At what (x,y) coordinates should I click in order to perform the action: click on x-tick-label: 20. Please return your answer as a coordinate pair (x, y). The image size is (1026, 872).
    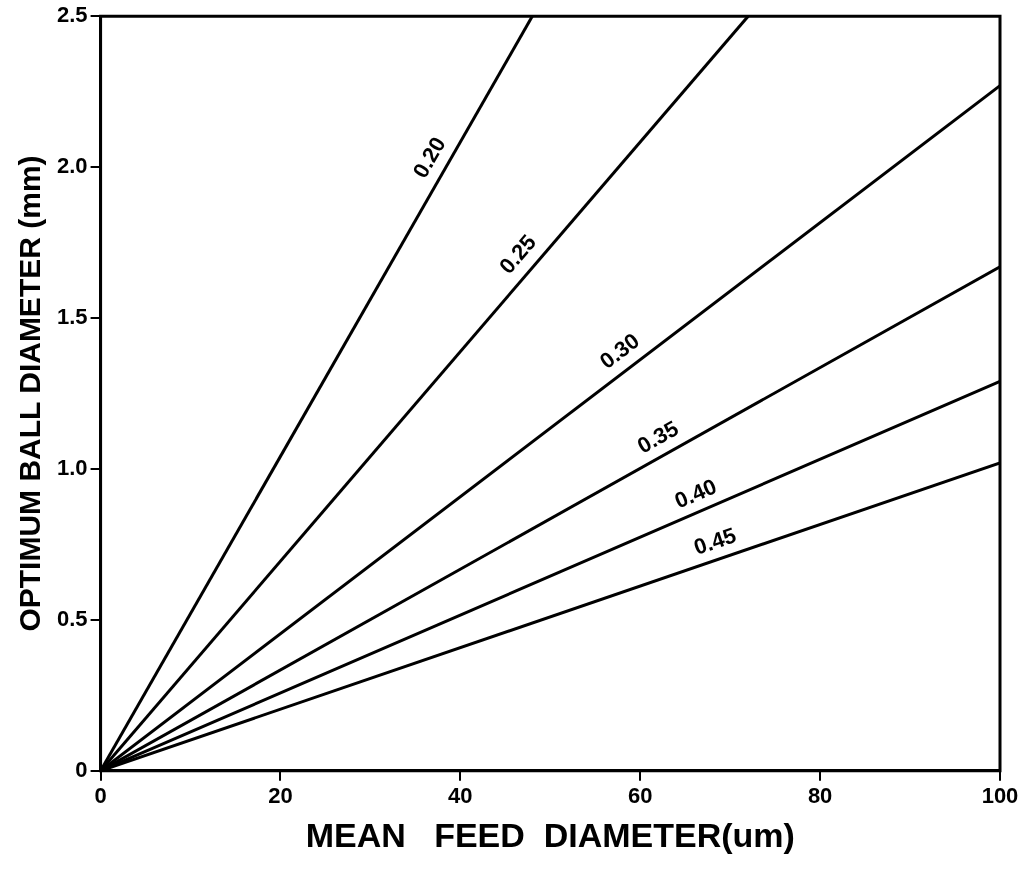
    Looking at the image, I should click on (280, 796).